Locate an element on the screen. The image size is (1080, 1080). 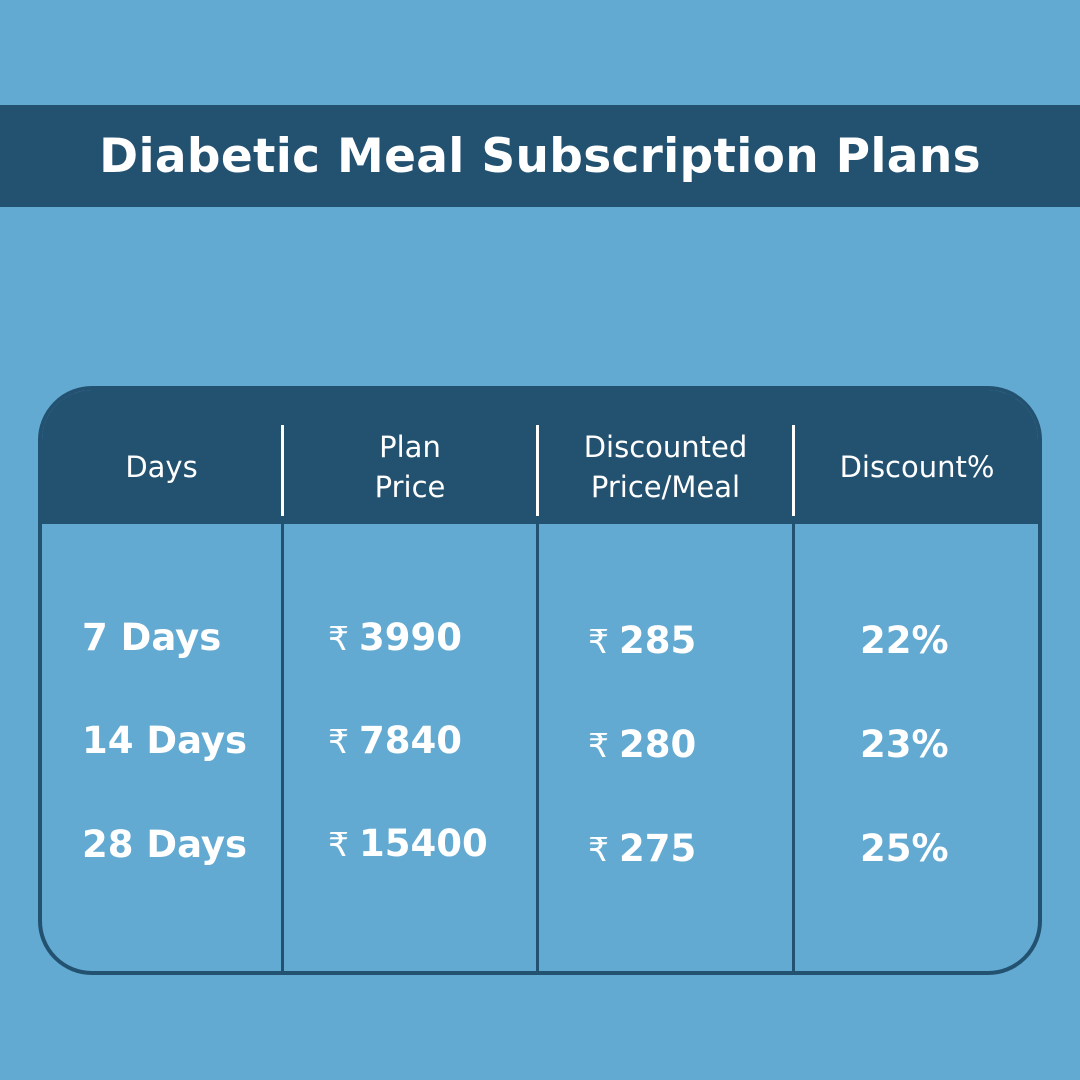
days-cell: 7 Days is located at coordinates (152, 637).